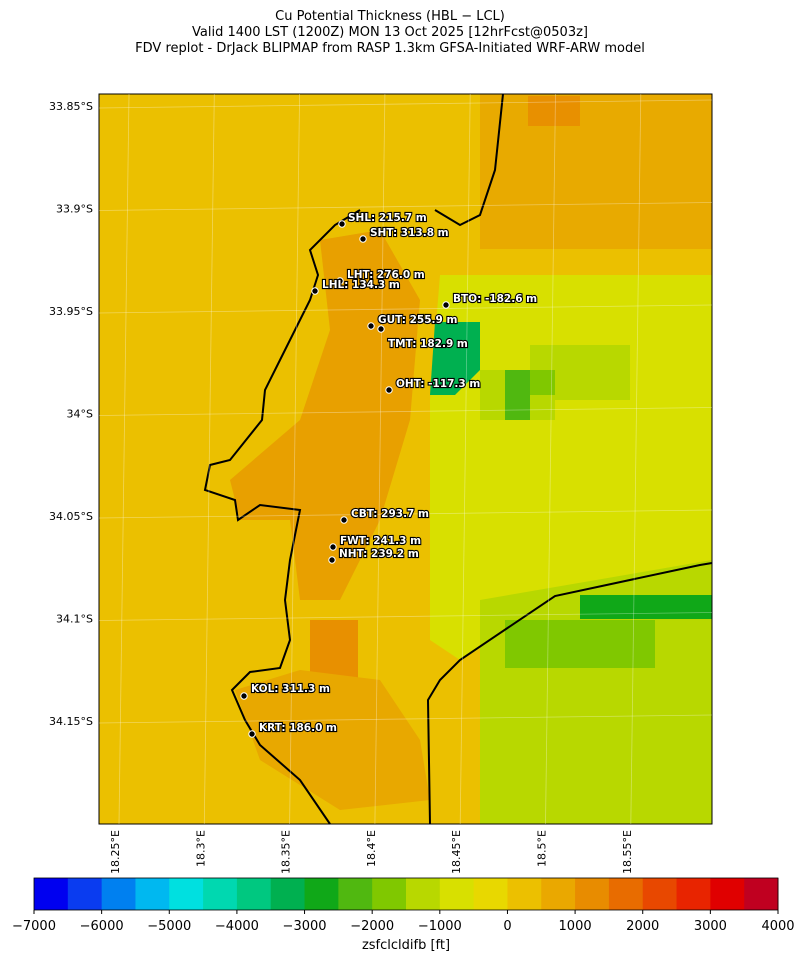  I want to click on colorbar-tick-label: −5000, so click(169, 926).